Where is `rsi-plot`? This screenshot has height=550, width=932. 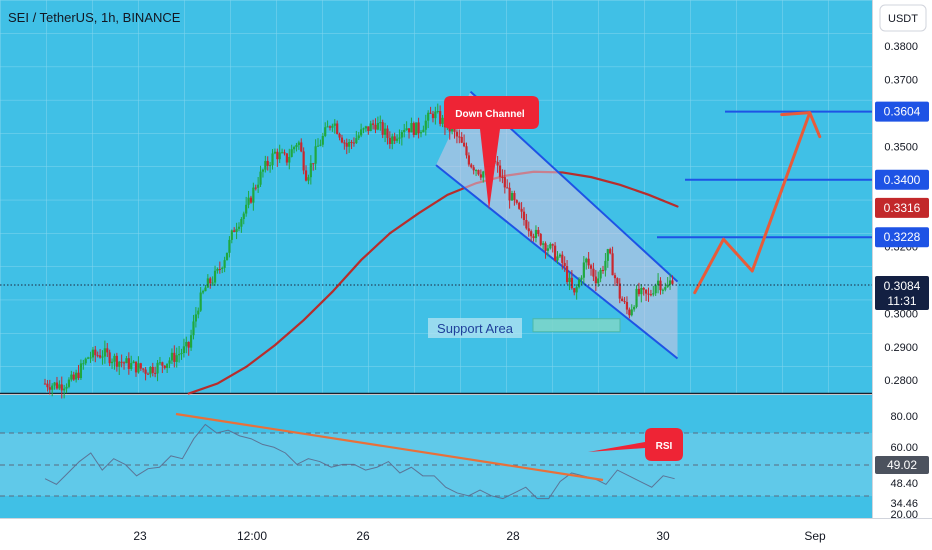 rsi-plot is located at coordinates (436, 456).